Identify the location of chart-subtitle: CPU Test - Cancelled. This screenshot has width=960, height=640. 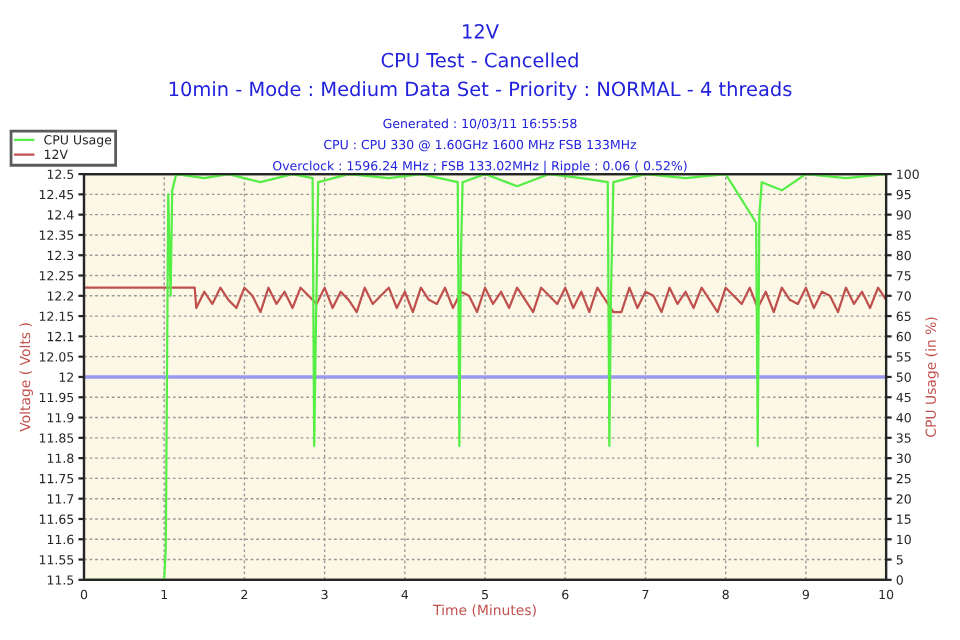
(479, 60).